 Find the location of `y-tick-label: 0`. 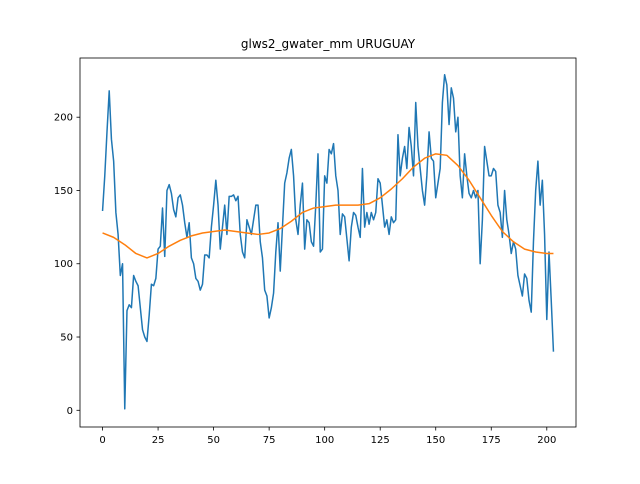

y-tick-label: 0 is located at coordinates (70, 411).